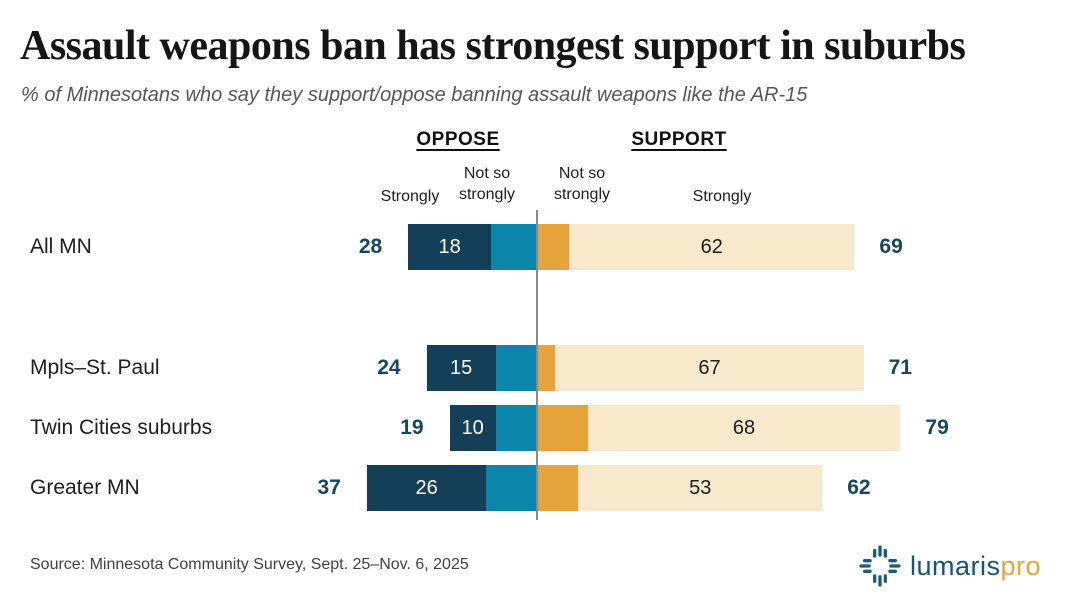 The image size is (1080, 600). What do you see at coordinates (900, 367) in the screenshot?
I see `support-total-value: 71` at bounding box center [900, 367].